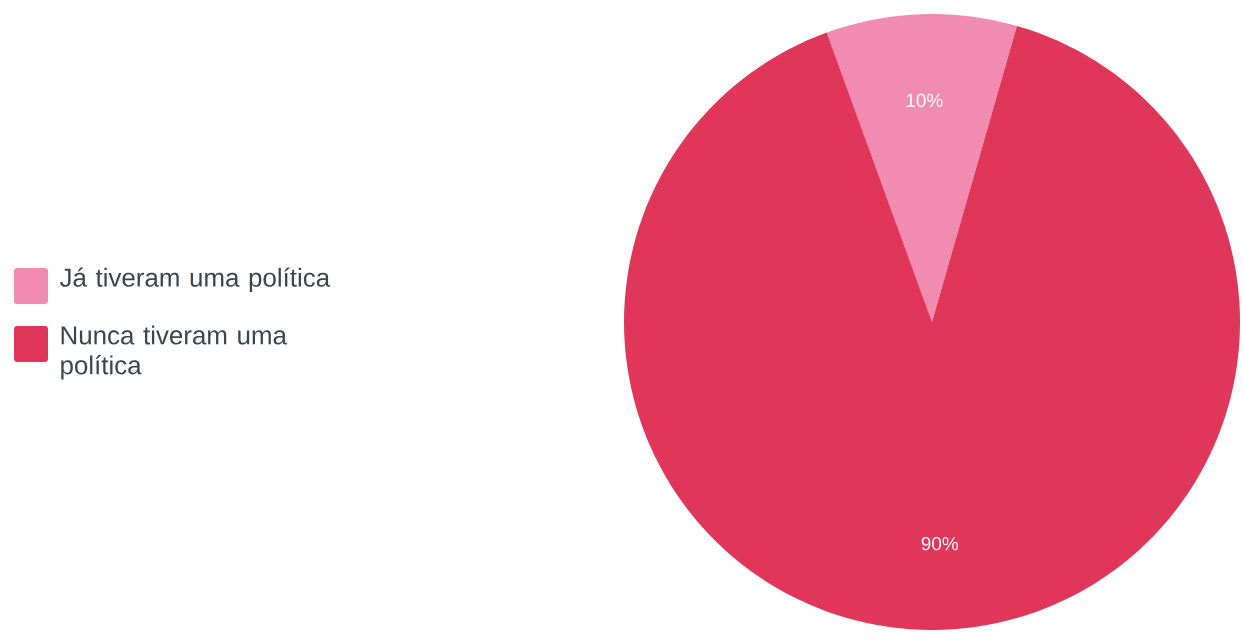  Describe the element at coordinates (924, 100) in the screenshot. I see `data-label: 10%` at that location.